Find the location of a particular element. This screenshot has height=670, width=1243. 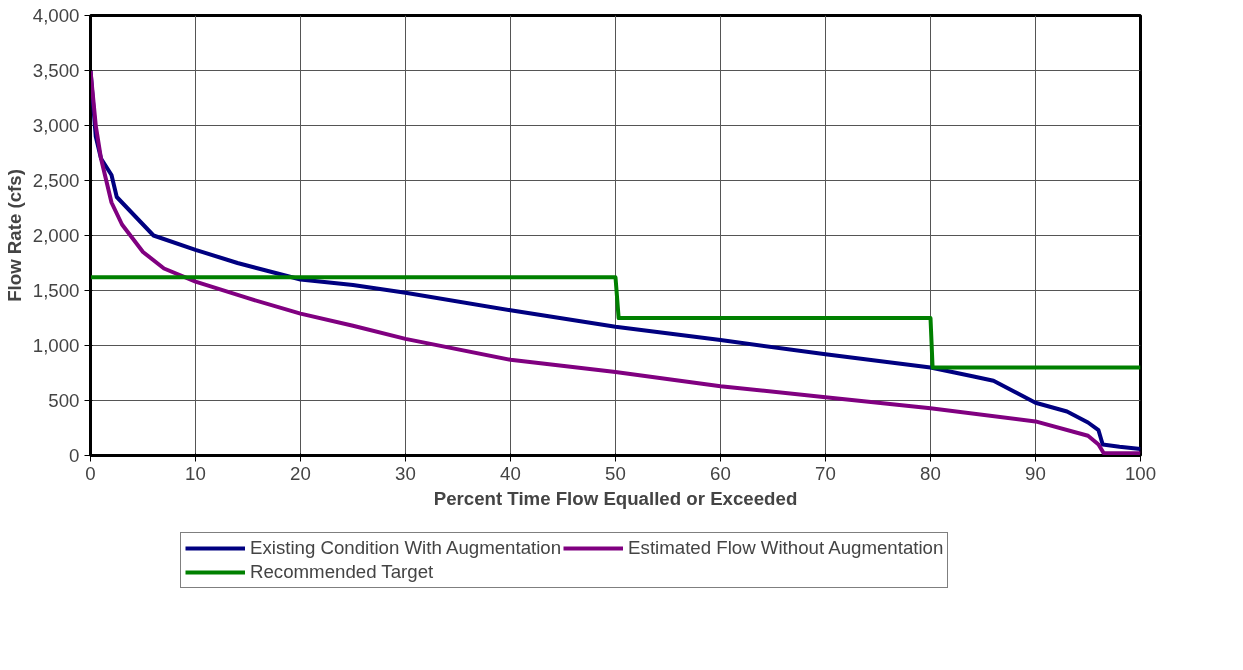

y-axis-title: Flow Rate (cfs) is located at coordinates (14, 235).